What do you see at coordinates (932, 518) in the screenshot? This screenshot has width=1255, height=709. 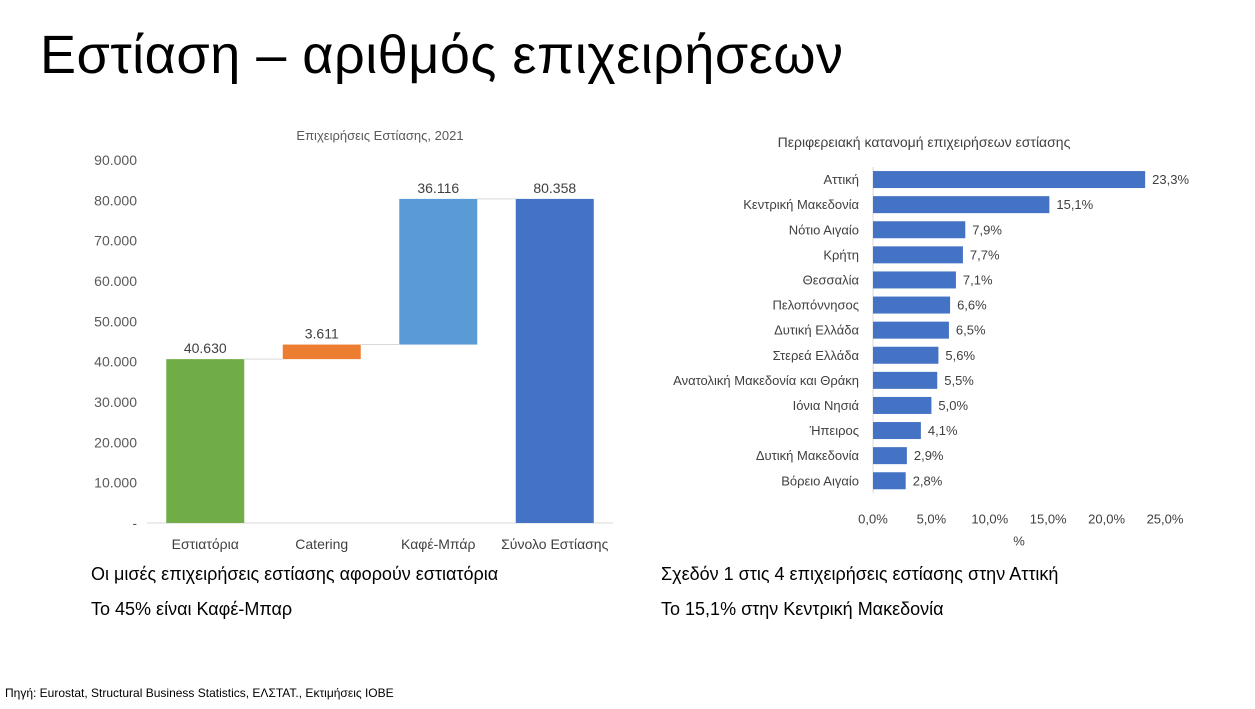 I see `x-tick-label: 5,0%` at bounding box center [932, 518].